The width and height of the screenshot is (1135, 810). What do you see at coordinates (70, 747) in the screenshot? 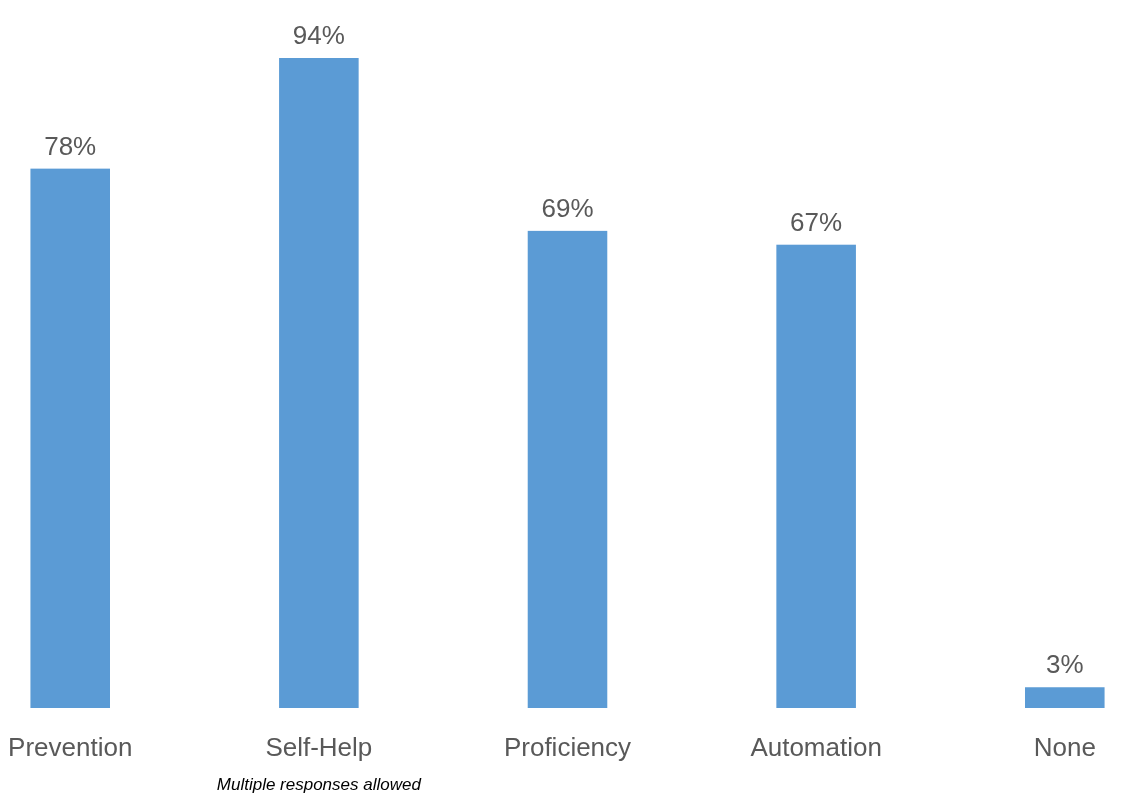
I see `x-tick-label: Prevention` at bounding box center [70, 747].